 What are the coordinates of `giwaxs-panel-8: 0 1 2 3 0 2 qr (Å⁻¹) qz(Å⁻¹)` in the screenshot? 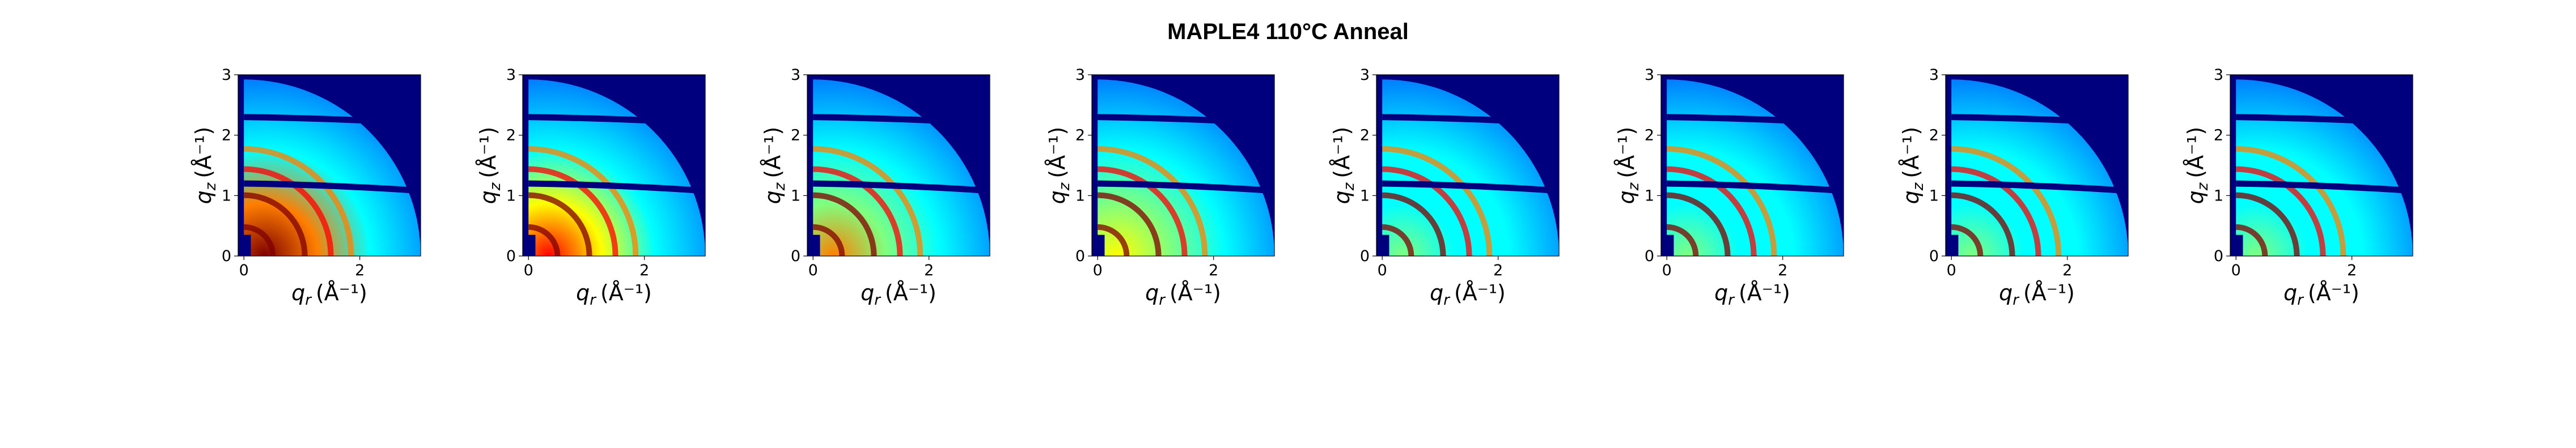 It's located at (2304, 189).